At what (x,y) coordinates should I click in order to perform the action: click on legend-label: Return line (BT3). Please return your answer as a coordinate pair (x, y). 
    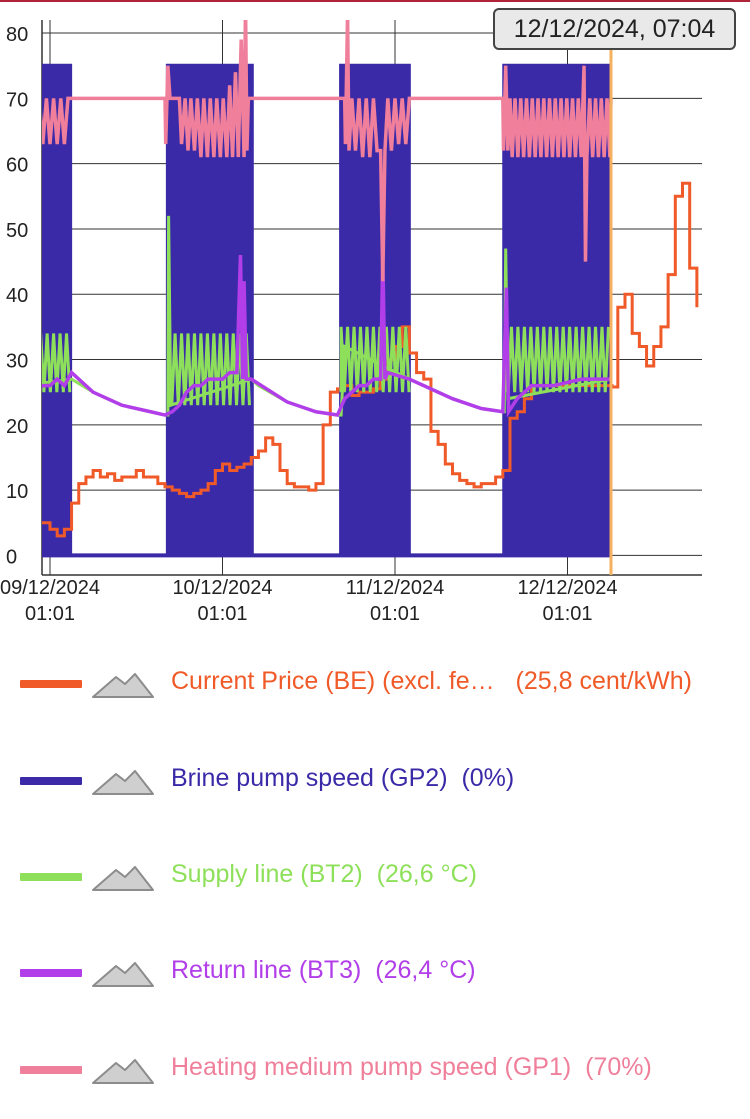
    Looking at the image, I should click on (266, 970).